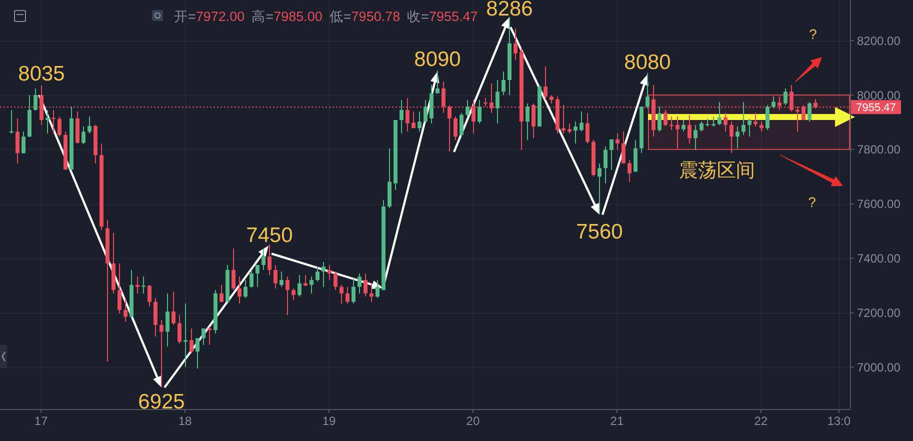  I want to click on y-tick-label: 8200.00, so click(879, 41).